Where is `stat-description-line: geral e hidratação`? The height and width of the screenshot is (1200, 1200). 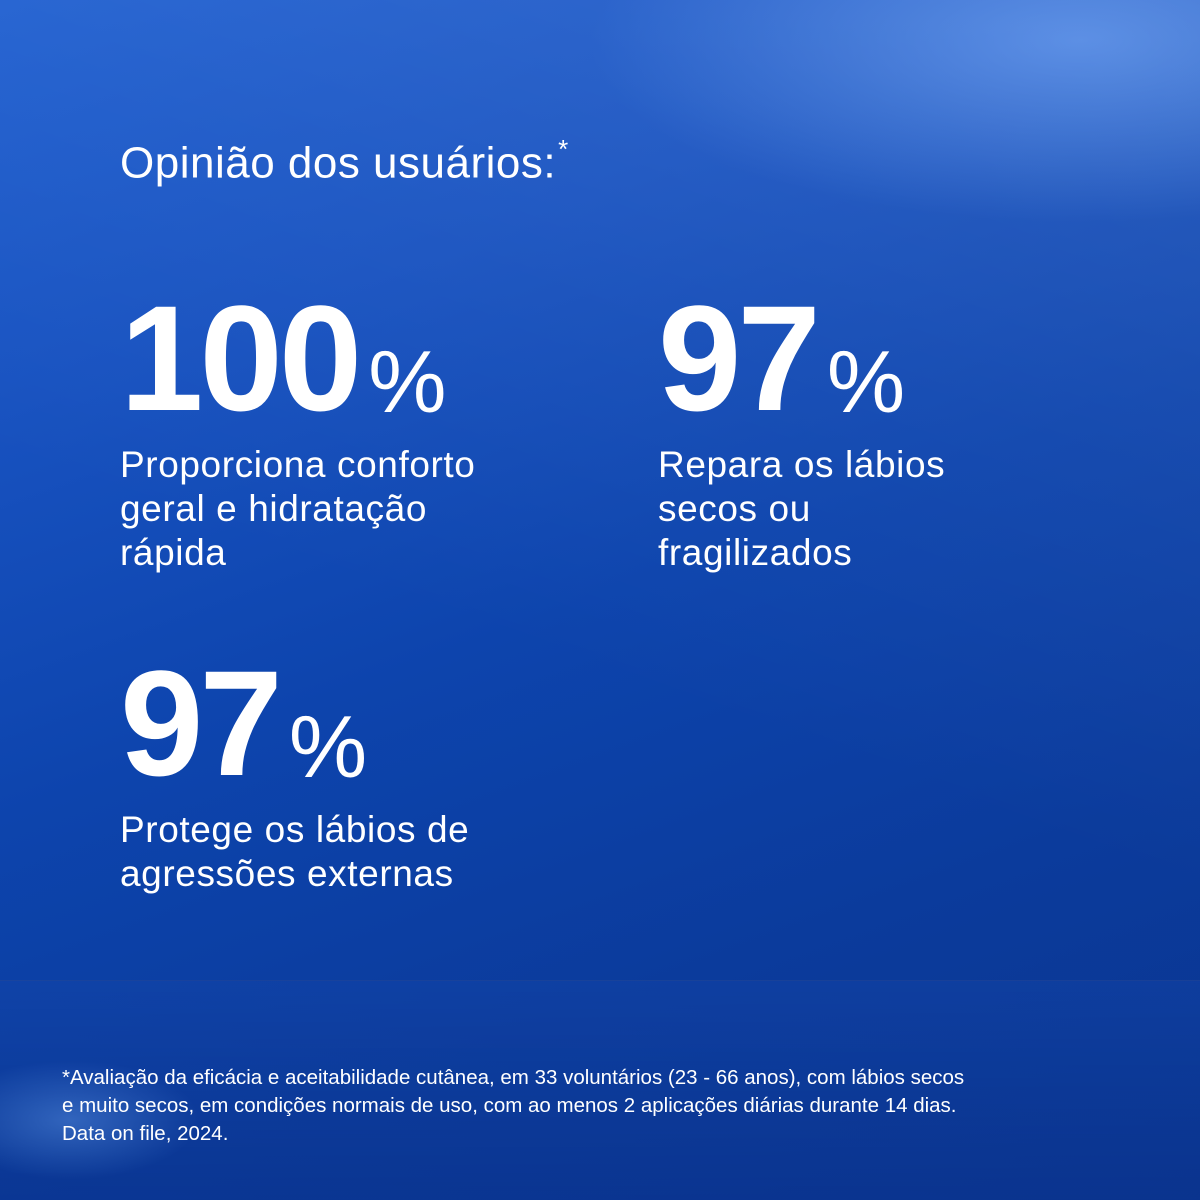 stat-description-line: geral e hidratação is located at coordinates (273, 508).